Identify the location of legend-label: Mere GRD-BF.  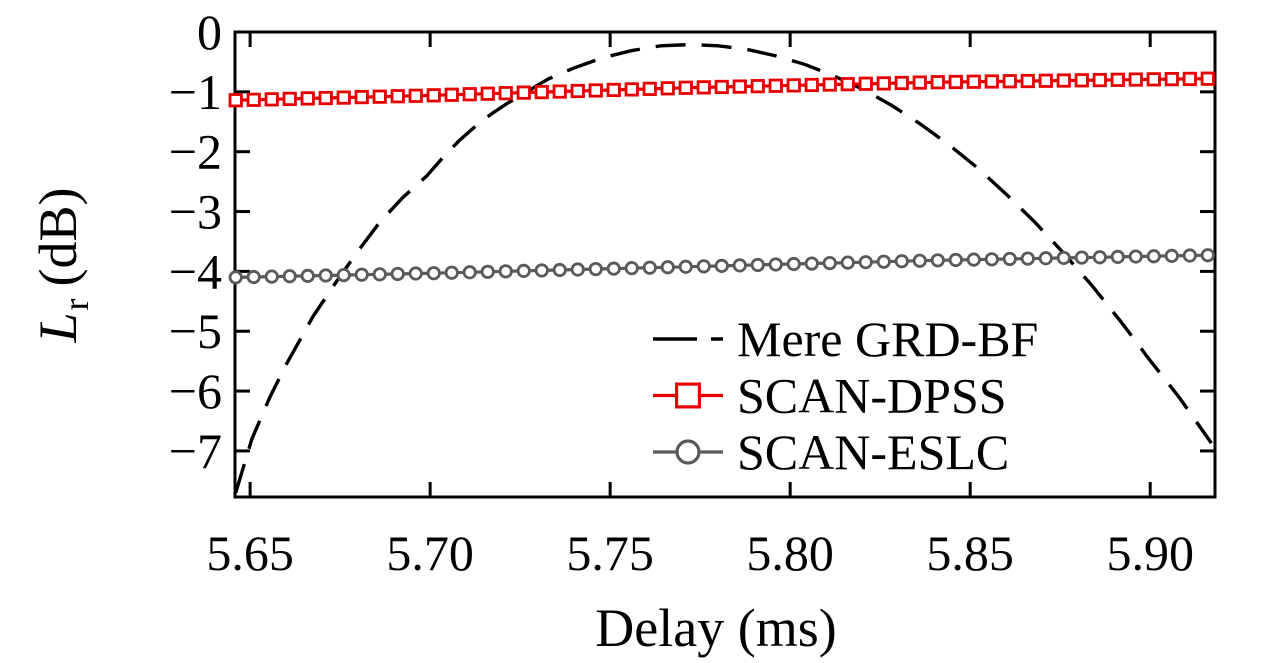
(887, 339).